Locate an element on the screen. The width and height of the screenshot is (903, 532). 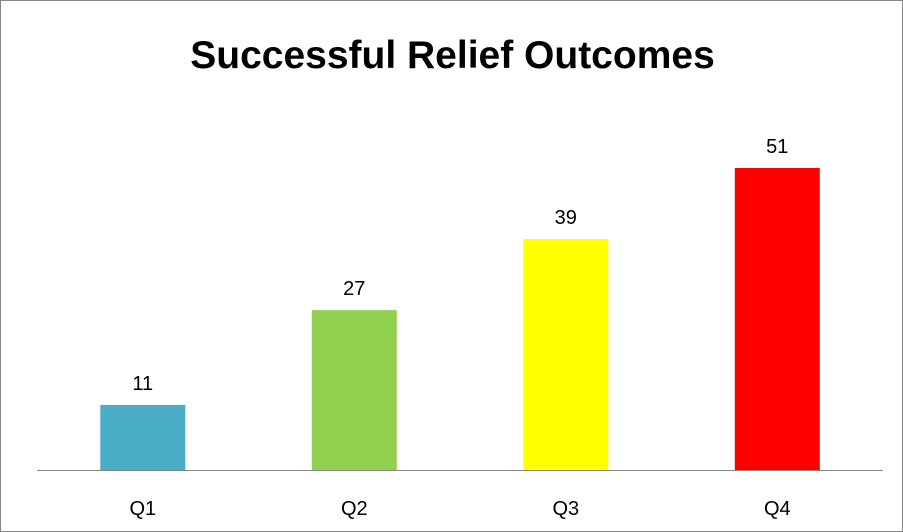
data-label-q1: 11 is located at coordinates (142, 384).